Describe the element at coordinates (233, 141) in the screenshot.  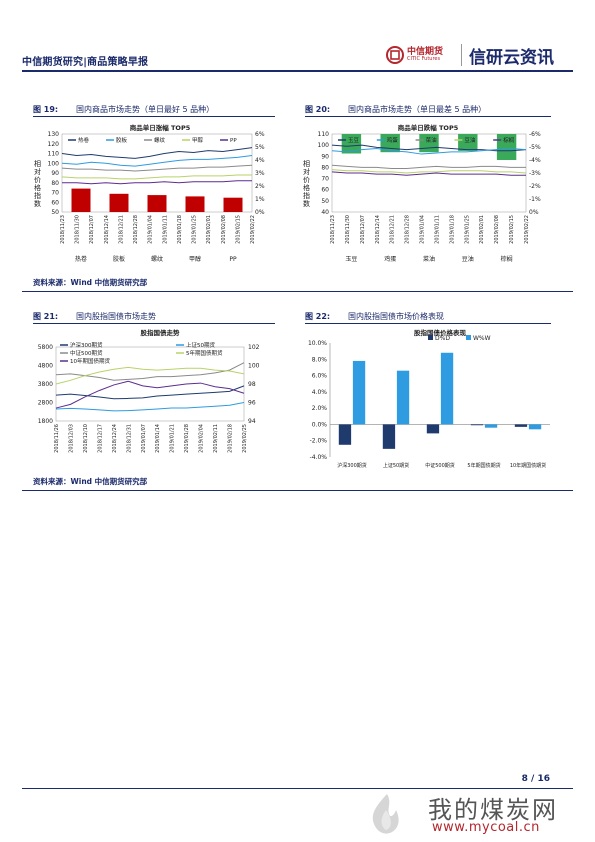
I see `legend-label: PP` at that location.